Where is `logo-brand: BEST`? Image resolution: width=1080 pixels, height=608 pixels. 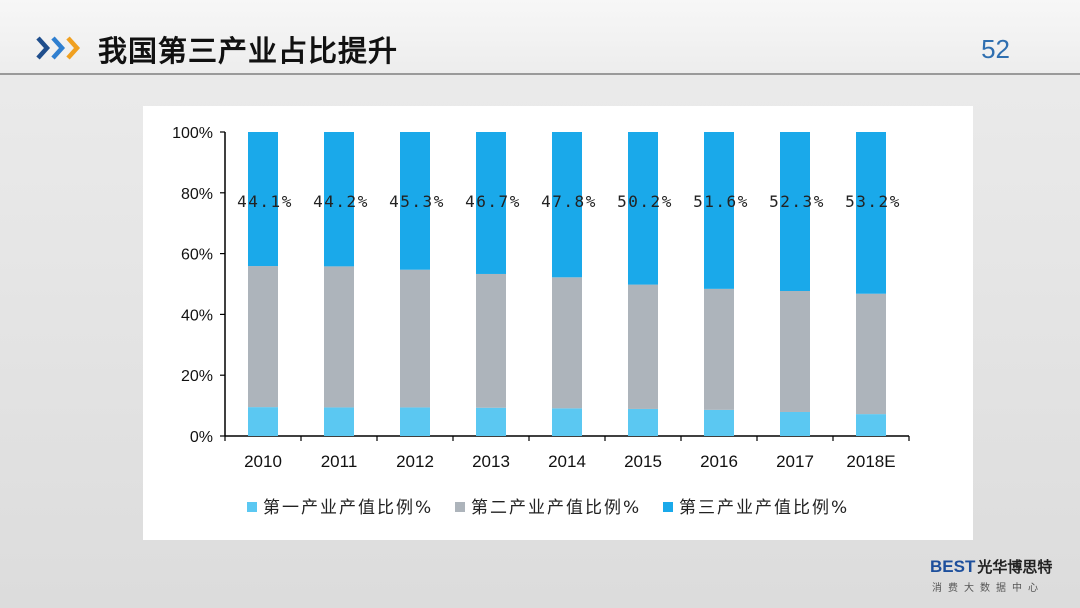 logo-brand: BEST is located at coordinates (953, 566).